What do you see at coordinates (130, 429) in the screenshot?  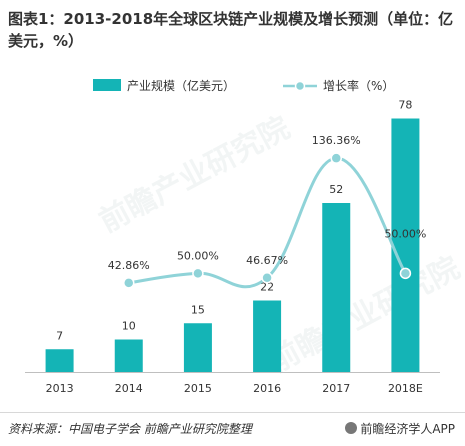 I see `source-note: 资料来源：中国电子学会 前瞻产业研究院整理` at bounding box center [130, 429].